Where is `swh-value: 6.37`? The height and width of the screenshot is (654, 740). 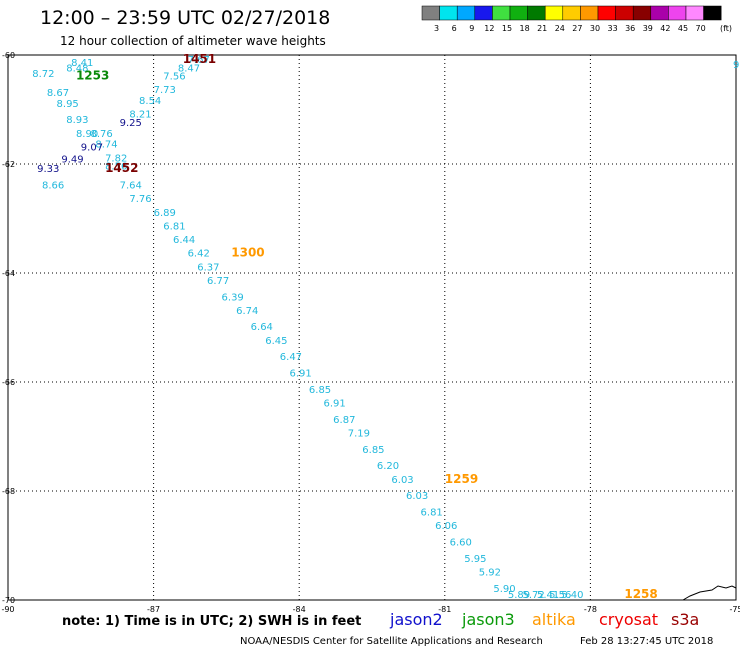 swh-value: 6.37 is located at coordinates (208, 267).